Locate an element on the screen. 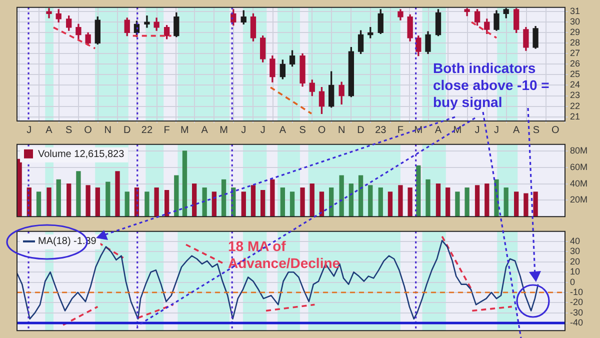  y-tick-label: 0 is located at coordinates (573, 281).